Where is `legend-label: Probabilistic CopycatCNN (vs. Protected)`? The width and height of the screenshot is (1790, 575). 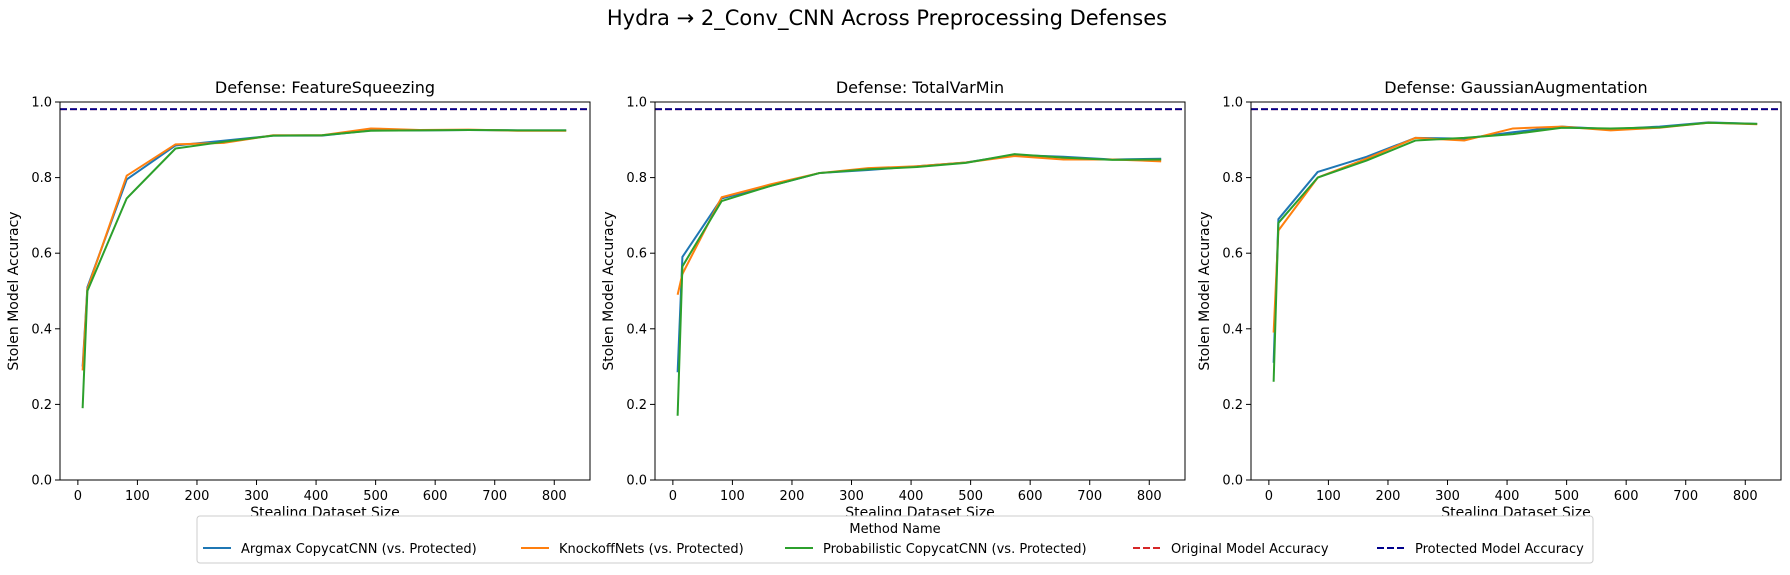 legend-label: Probabilistic CopycatCNN (vs. Protected) is located at coordinates (955, 549).